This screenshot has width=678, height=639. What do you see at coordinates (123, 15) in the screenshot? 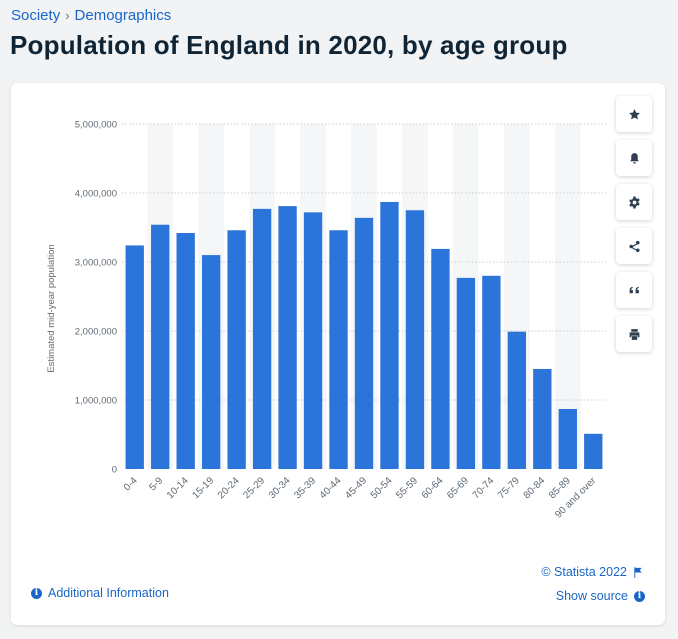
I see `breadcrumb-demographics-link: Demographics` at bounding box center [123, 15].